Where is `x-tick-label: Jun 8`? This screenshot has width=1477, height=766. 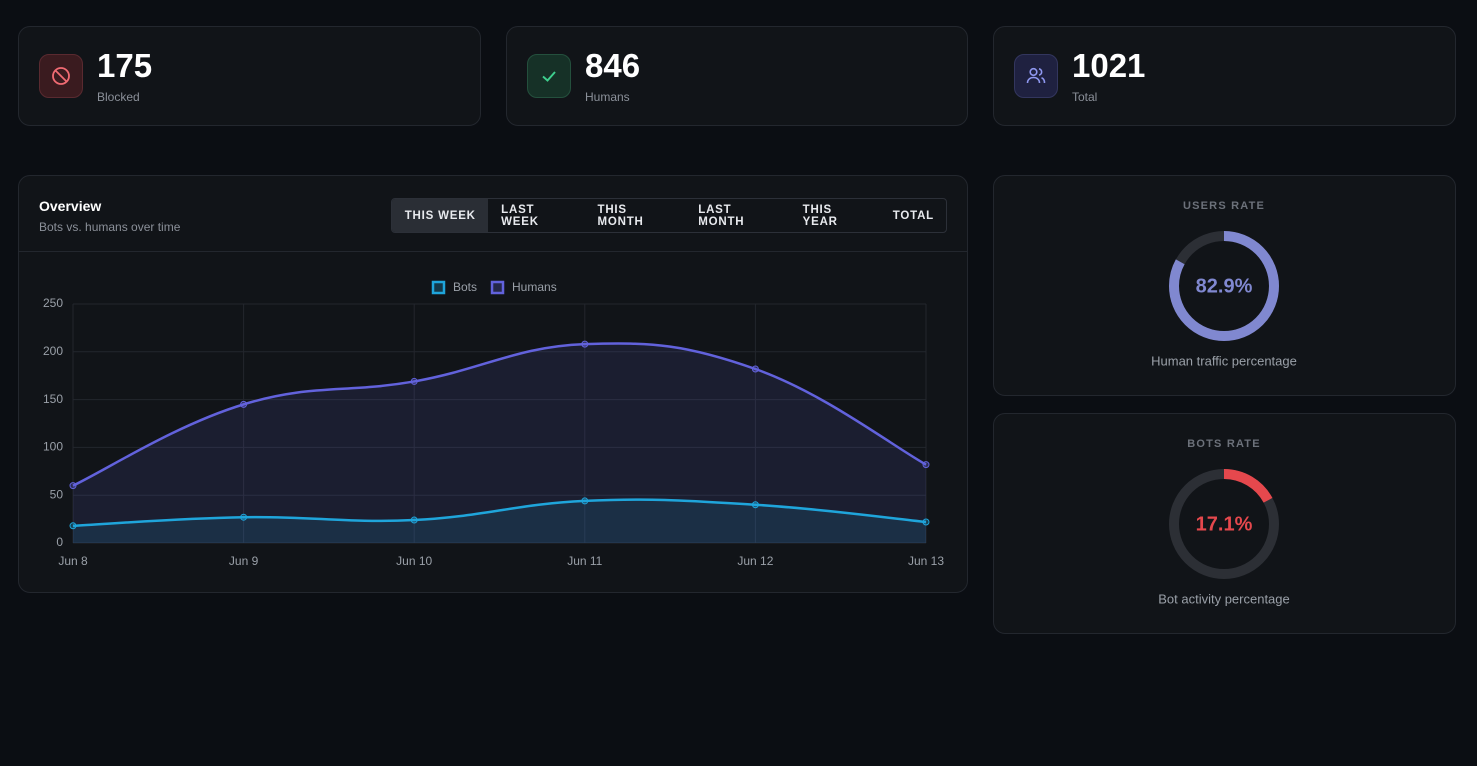
x-tick-label: Jun 8 is located at coordinates (73, 561).